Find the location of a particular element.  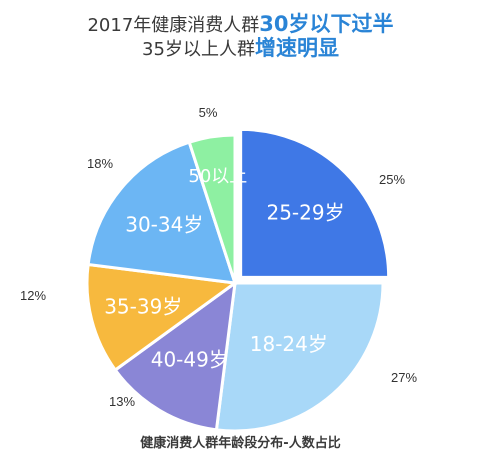

title-line-1-highlight: 30岁以下过半 is located at coordinates (326, 24).